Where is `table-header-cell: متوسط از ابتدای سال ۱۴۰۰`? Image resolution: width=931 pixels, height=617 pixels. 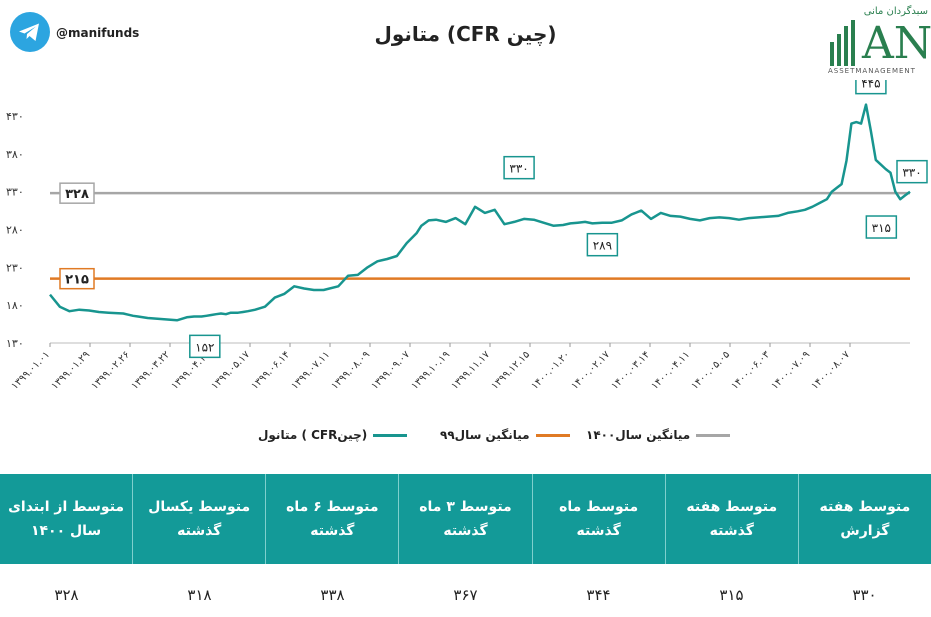
table-header-cell: متوسط از ابتدای سال ۱۴۰۰ is located at coordinates (67, 519).